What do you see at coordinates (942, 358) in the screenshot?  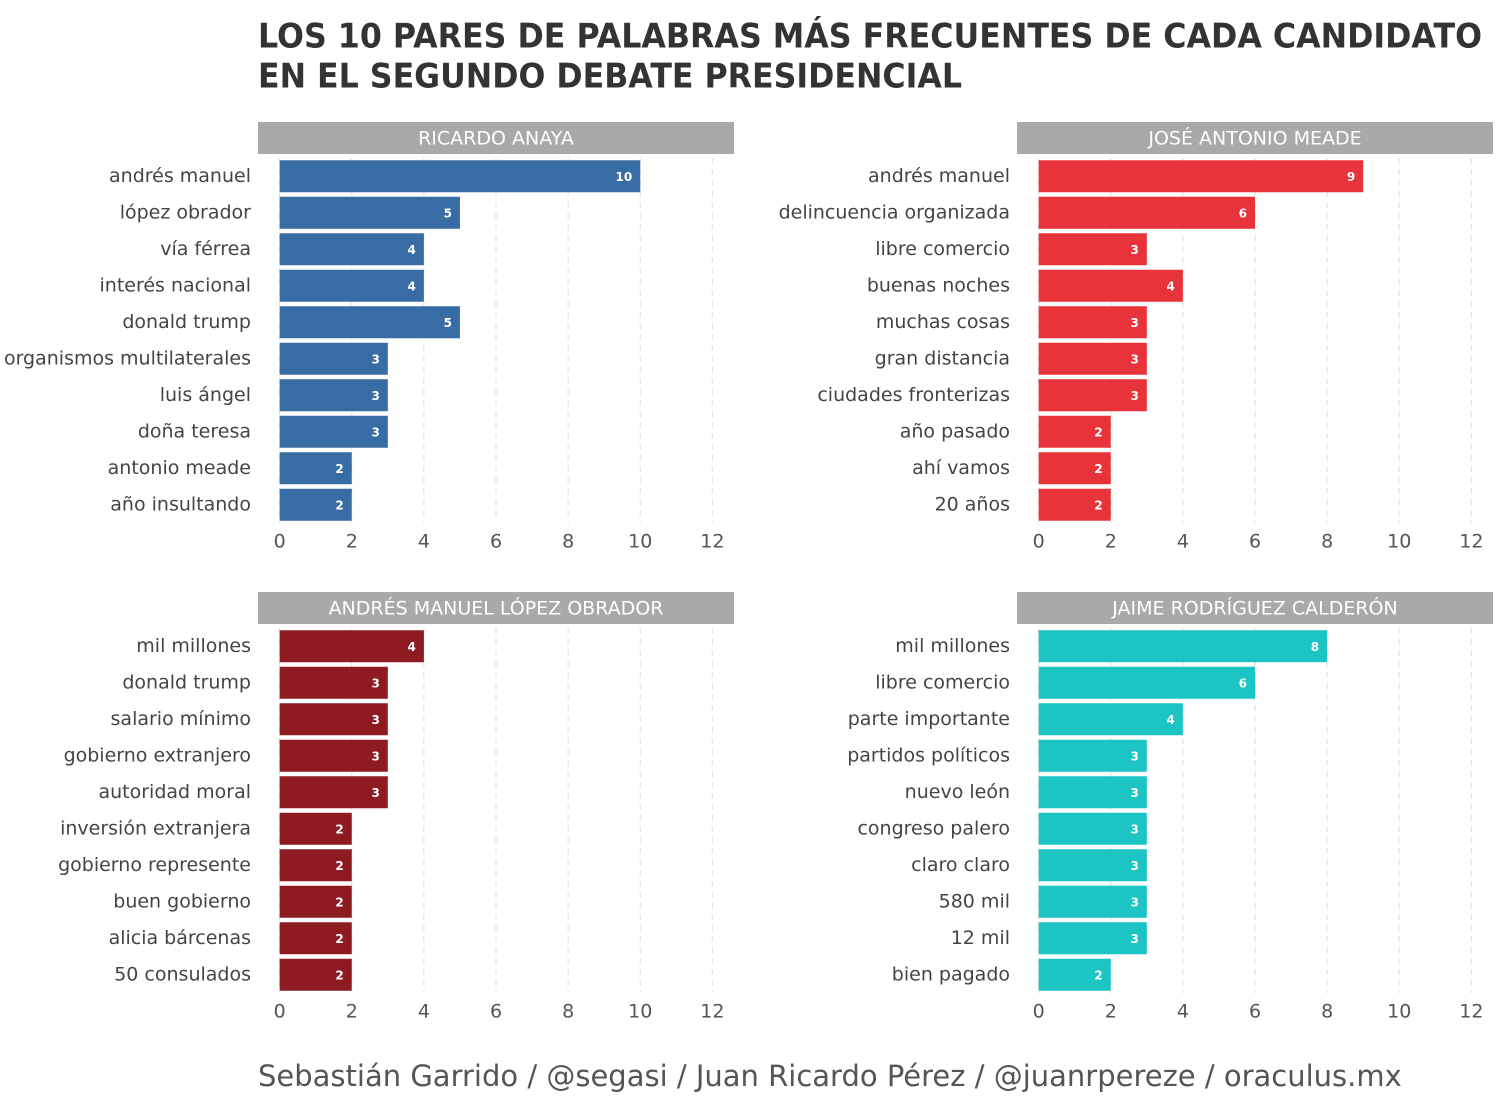 I see `y-tick-label: gran distancia` at bounding box center [942, 358].